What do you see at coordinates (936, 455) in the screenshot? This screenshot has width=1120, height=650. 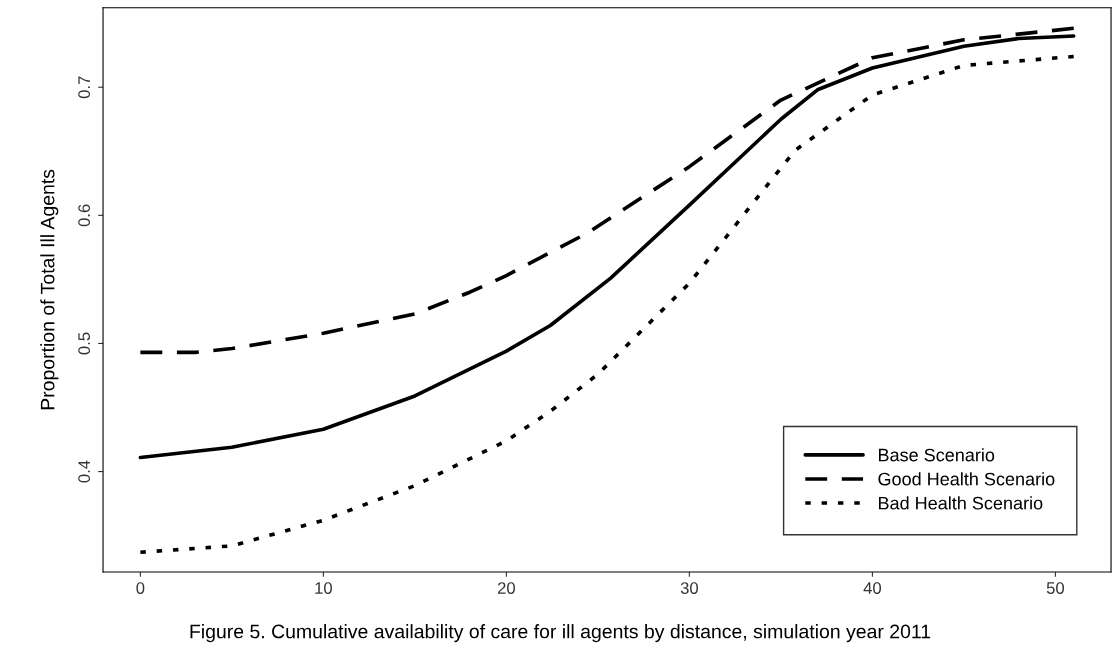 I see `legend-label: Base Scenario` at bounding box center [936, 455].